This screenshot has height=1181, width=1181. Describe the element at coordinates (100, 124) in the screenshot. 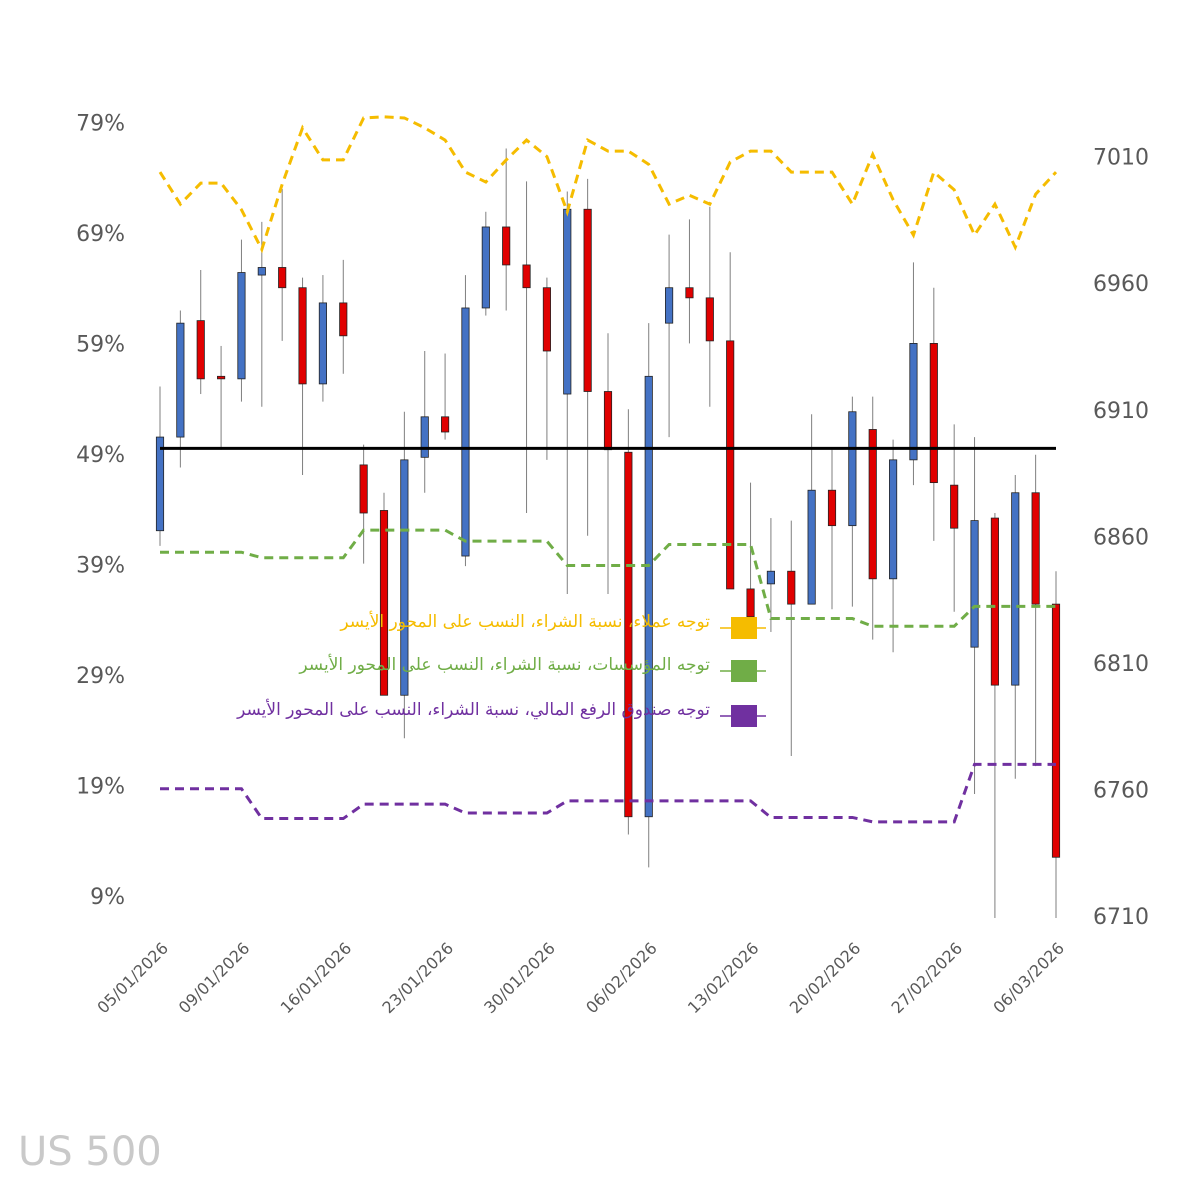

I see `y-tick-label: 79%` at that location.